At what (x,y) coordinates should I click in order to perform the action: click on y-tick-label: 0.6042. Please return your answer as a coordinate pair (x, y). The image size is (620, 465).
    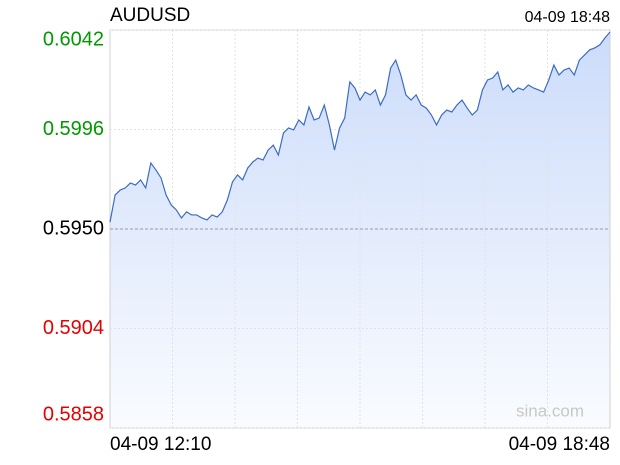
    Looking at the image, I should click on (73, 39).